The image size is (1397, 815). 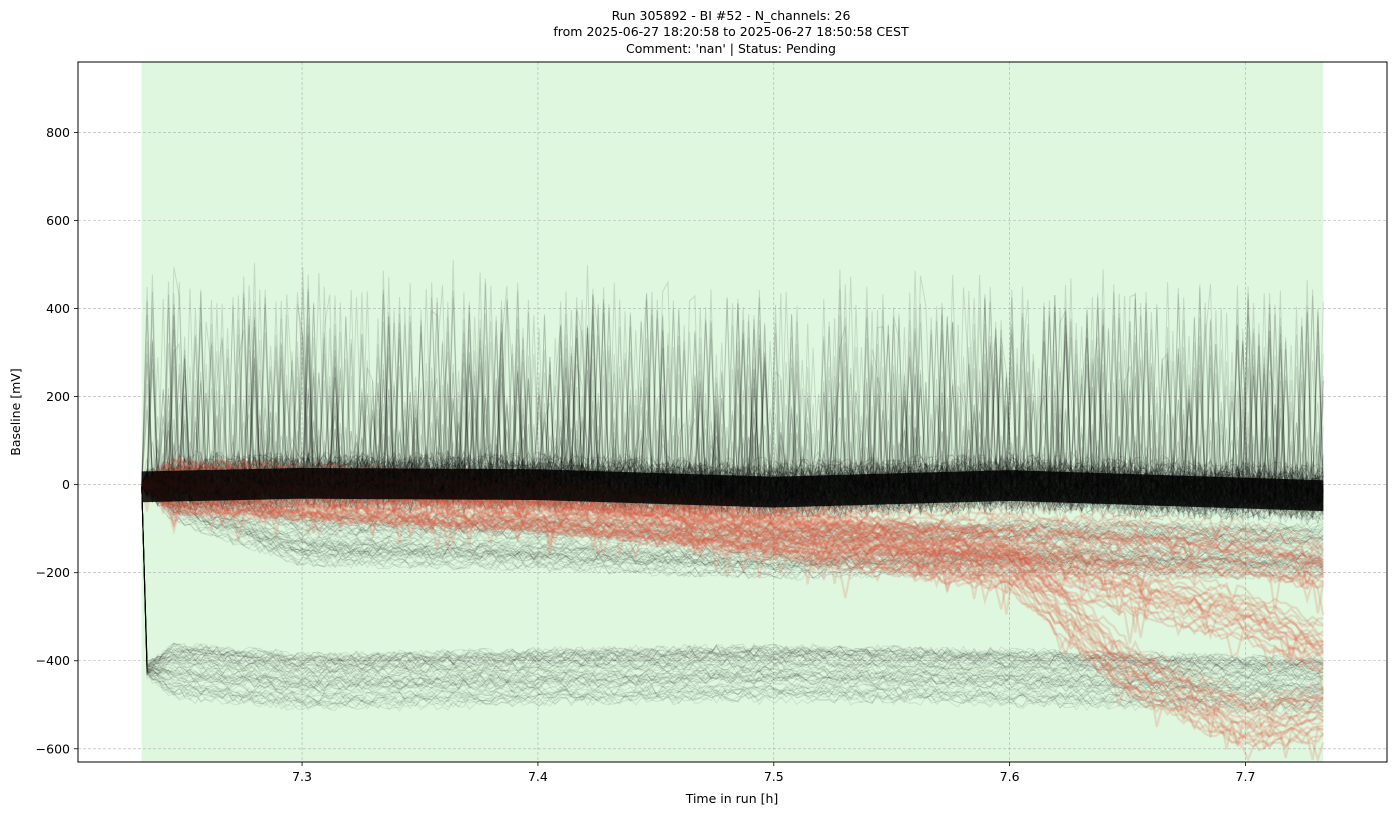 I want to click on chart-title-line3: Comment: 'nan' | Status: Pending, so click(x=731, y=48).